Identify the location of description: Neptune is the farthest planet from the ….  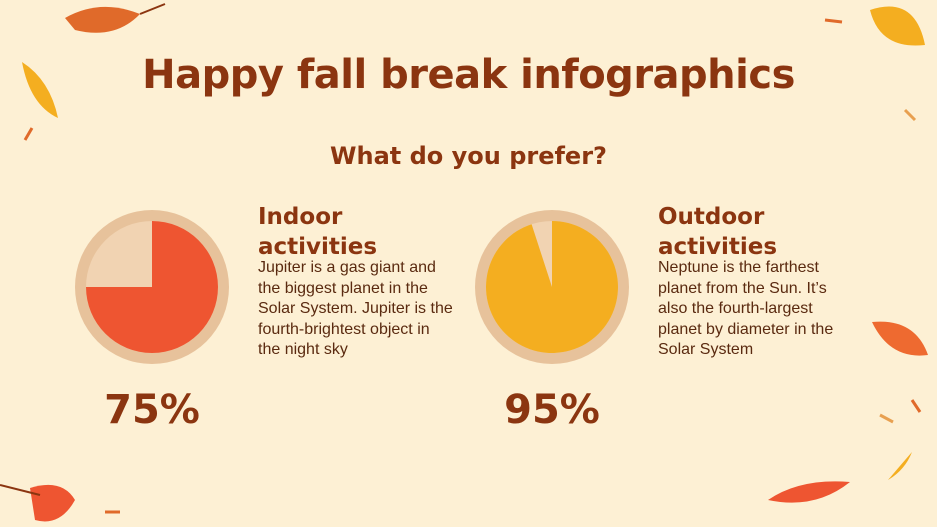
(746, 308).